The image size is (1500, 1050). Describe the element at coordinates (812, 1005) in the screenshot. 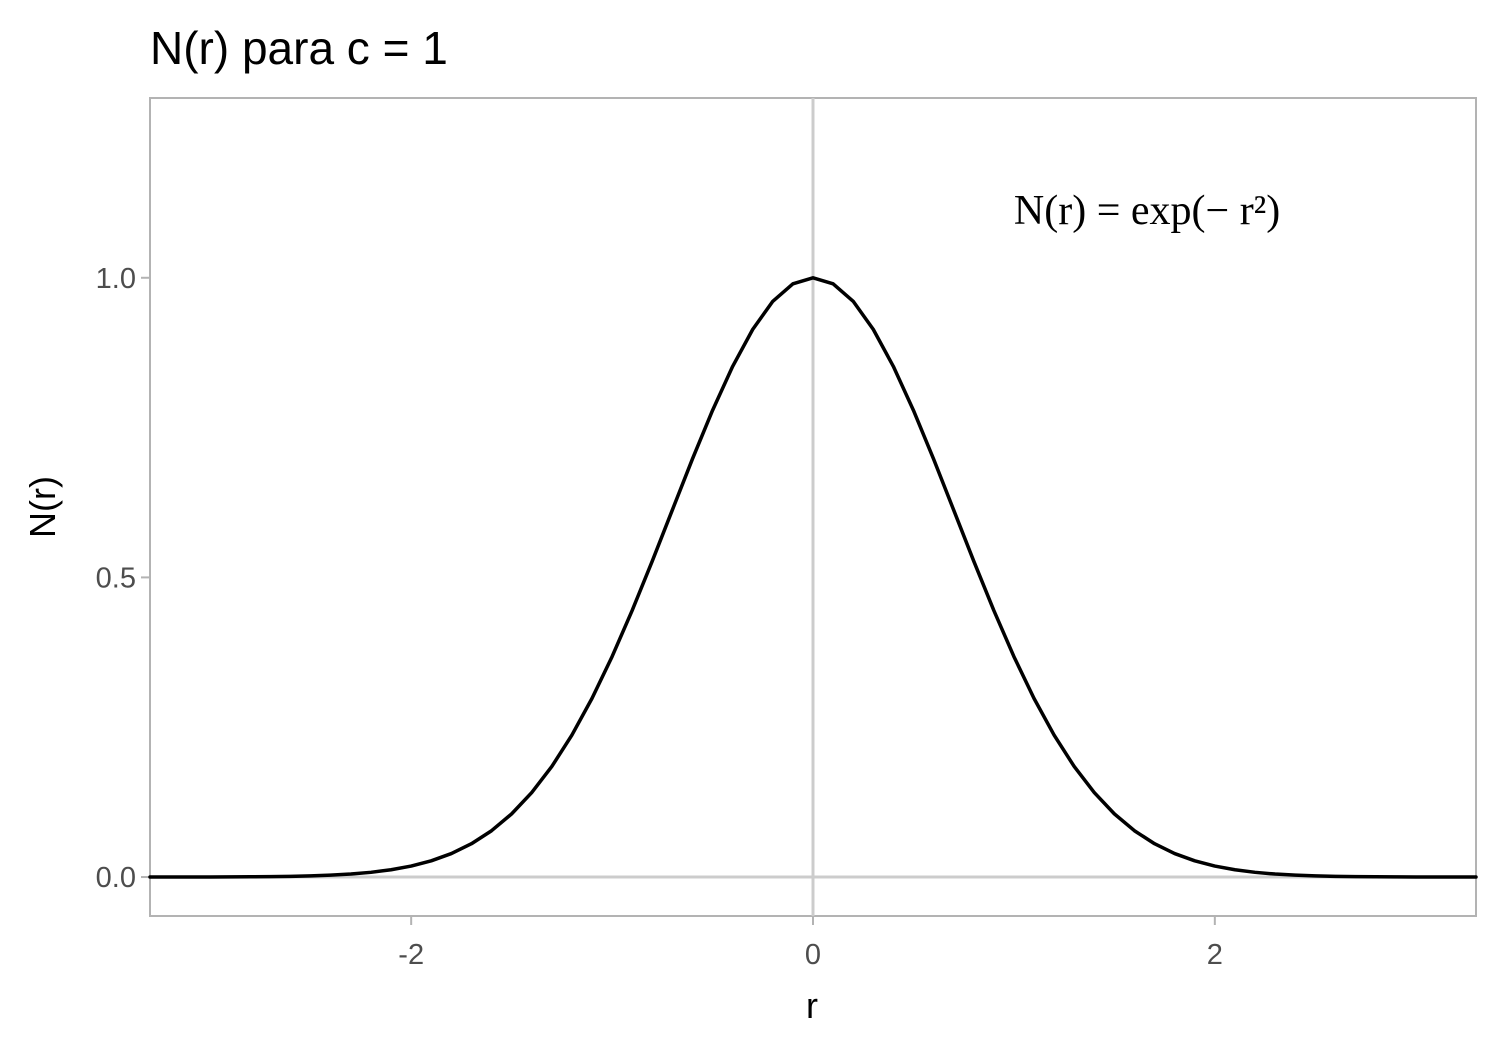

I see `x-axis-title: r` at that location.